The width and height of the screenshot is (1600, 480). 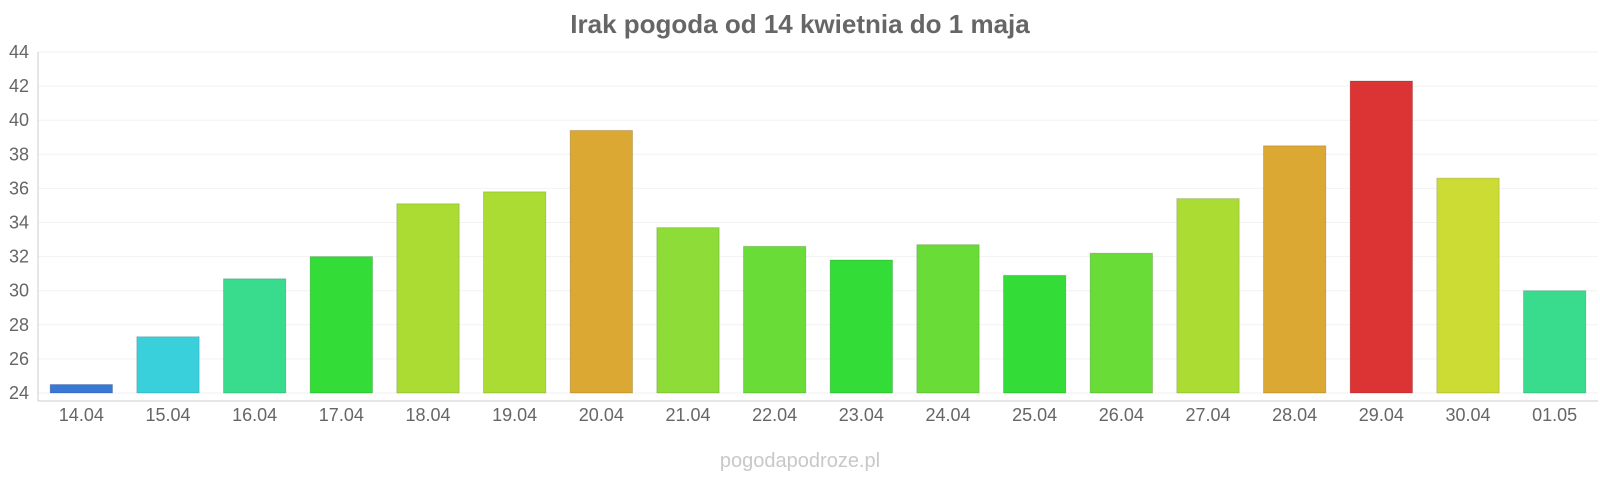 I want to click on bar-20.04, so click(x=601, y=261).